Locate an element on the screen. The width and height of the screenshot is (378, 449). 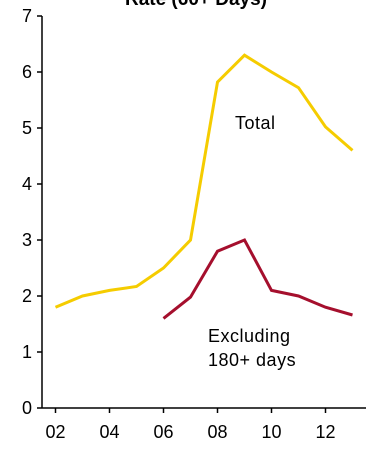
x-tick-label: 10 is located at coordinates (271, 432).